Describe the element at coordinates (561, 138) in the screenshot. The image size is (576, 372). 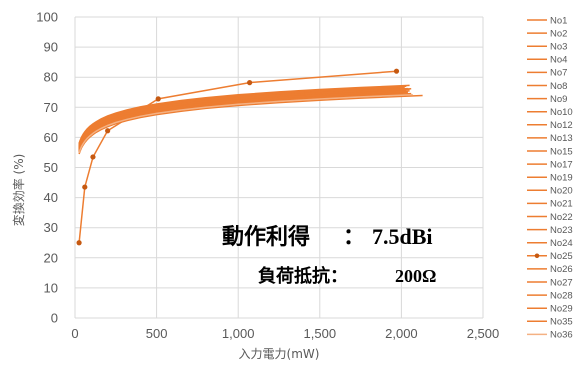
I see `legend-label: No13` at that location.